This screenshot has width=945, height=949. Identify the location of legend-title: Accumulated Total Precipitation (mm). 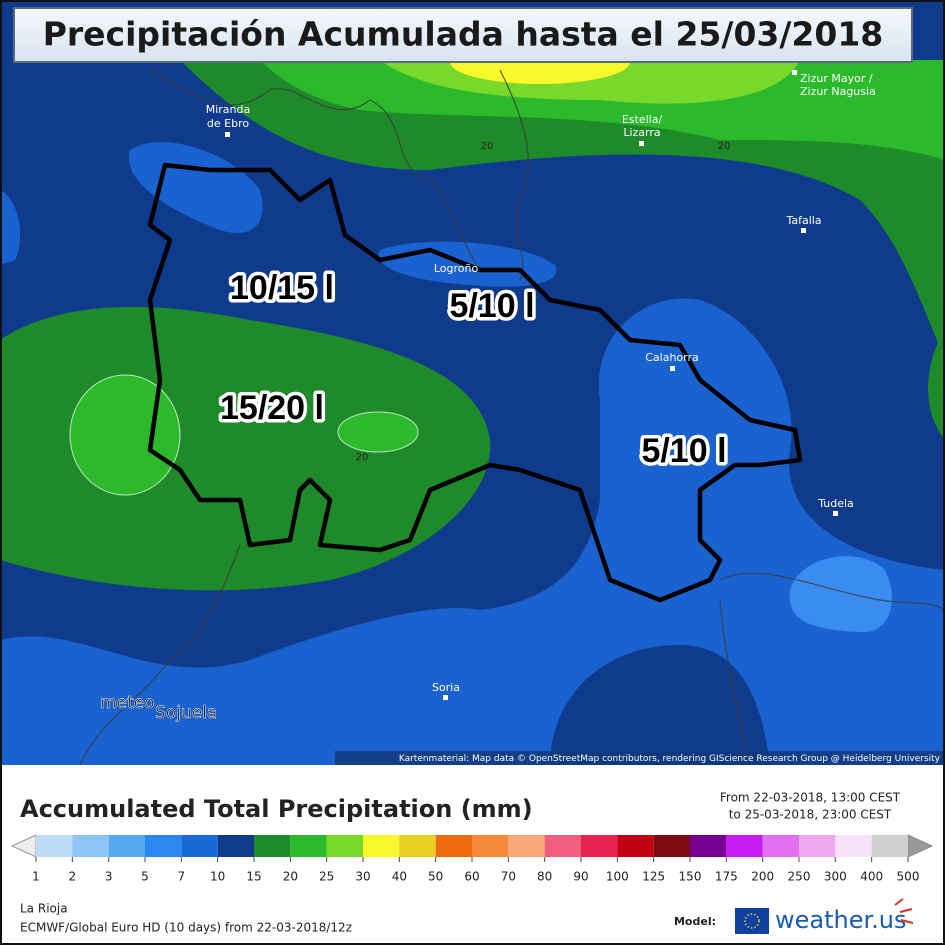
(276, 809).